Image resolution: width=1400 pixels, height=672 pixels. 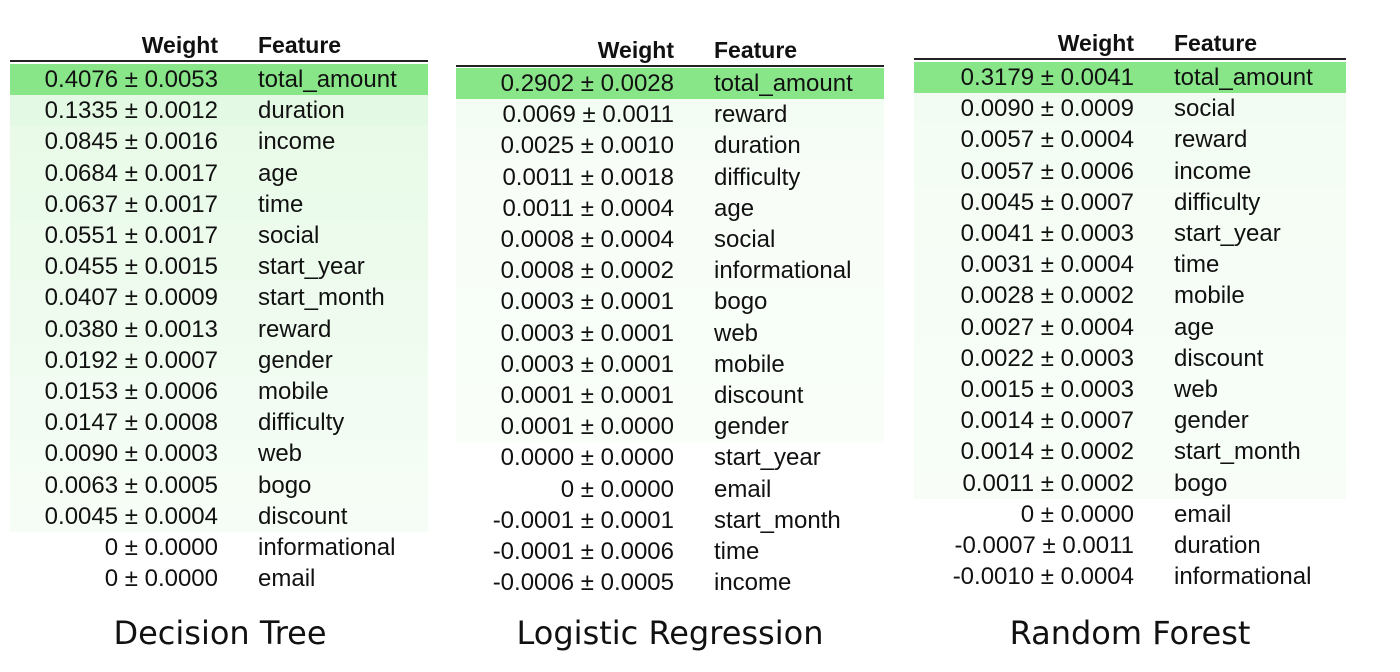 I want to click on table-row: 0.0011 ± 0.0002 bogo, so click(x=1130, y=483).